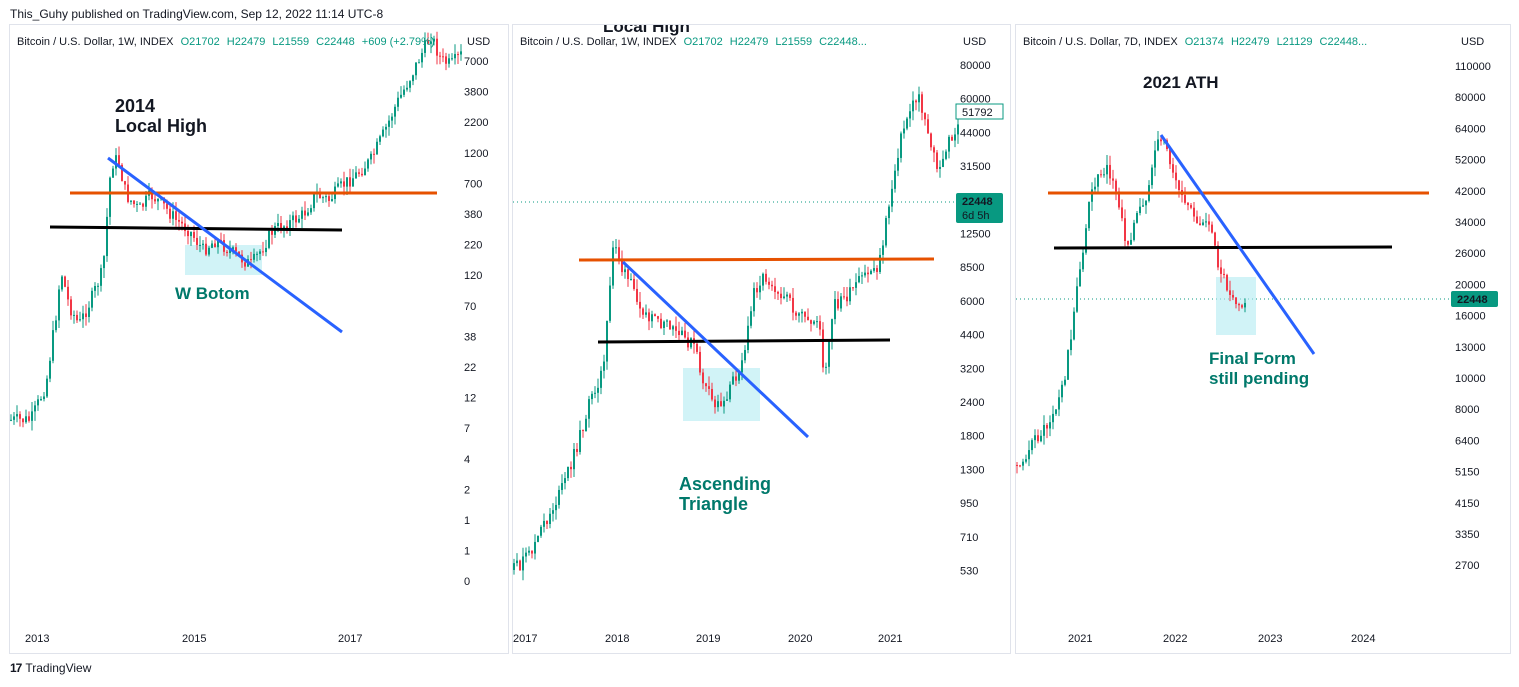  Describe the element at coordinates (473, 215) in the screenshot. I see `y-axis-tick: 380` at that location.